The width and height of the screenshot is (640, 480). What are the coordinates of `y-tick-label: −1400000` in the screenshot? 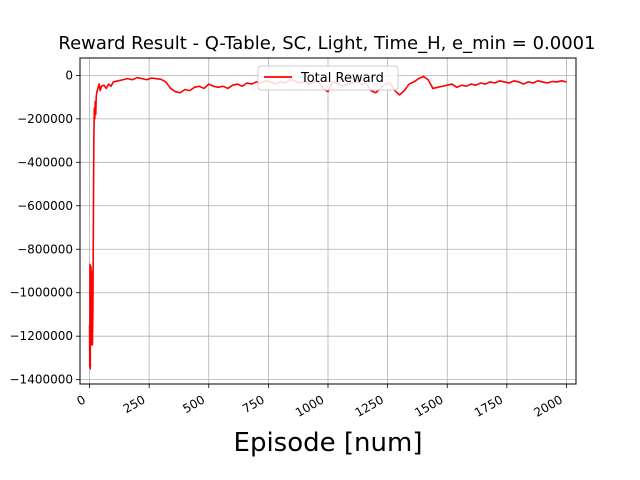 It's located at (42, 380).